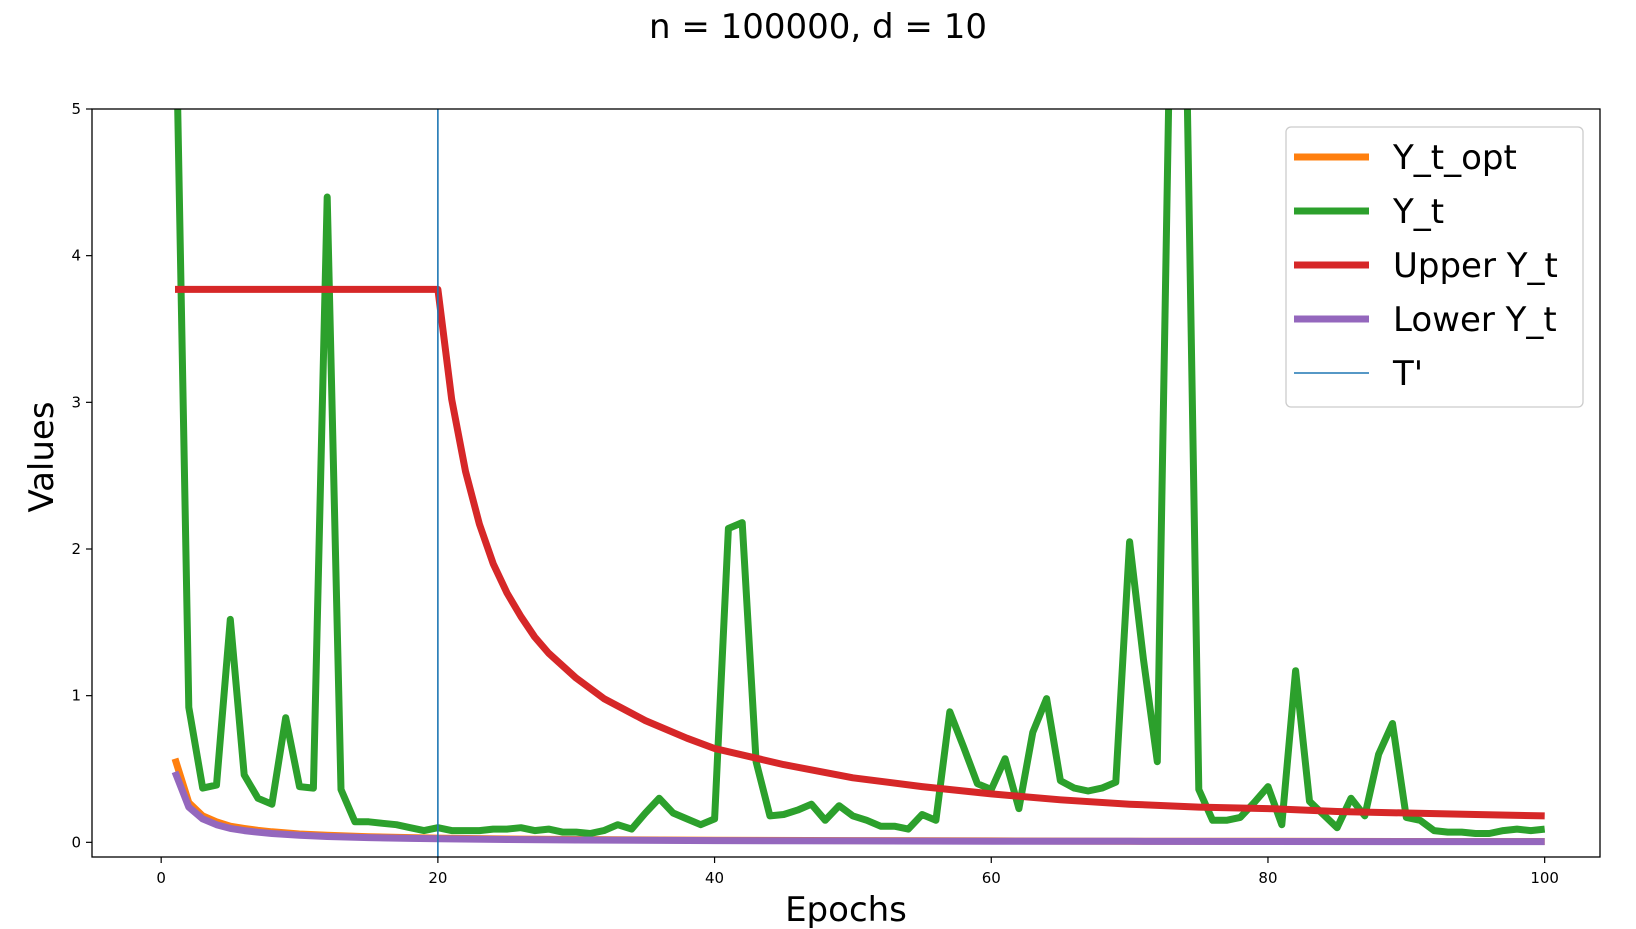 The image size is (1636, 929). I want to click on x-tick-label: 100, so click(1544, 878).